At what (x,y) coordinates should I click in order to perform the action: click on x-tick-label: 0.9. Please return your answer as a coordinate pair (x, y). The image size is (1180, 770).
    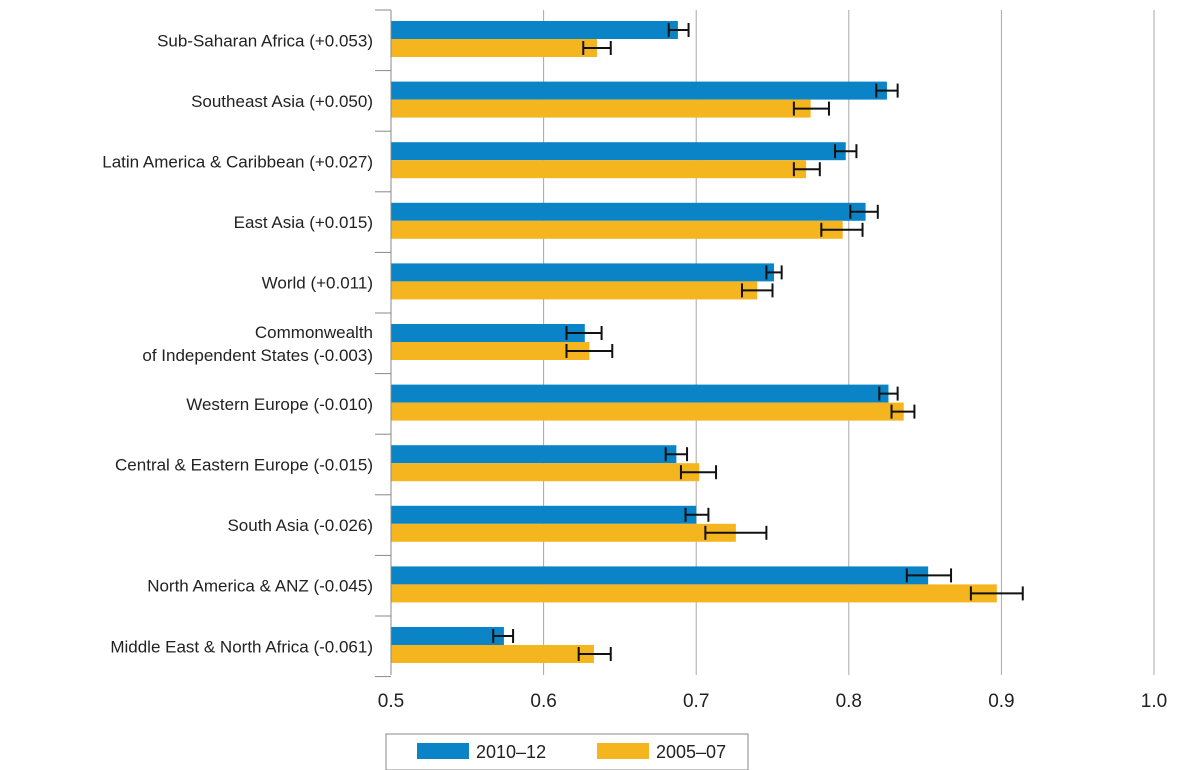
    Looking at the image, I should click on (1001, 701).